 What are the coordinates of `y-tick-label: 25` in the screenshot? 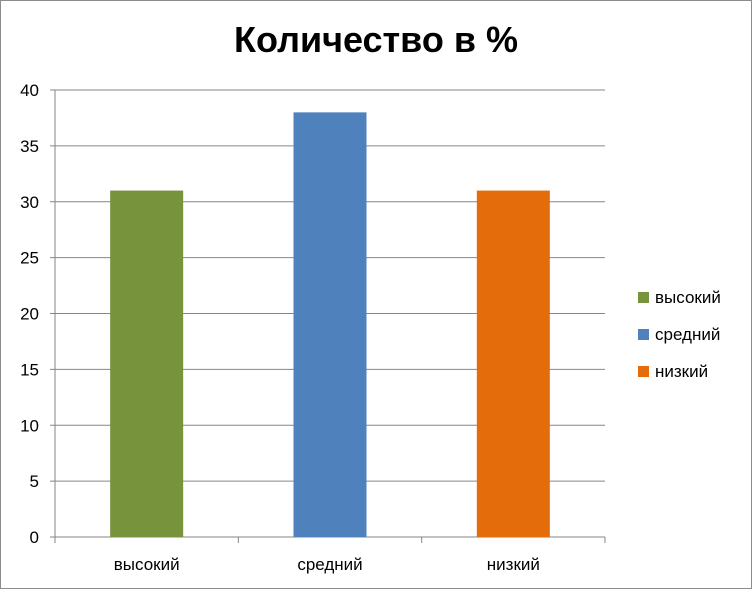 It's located at (29, 258).